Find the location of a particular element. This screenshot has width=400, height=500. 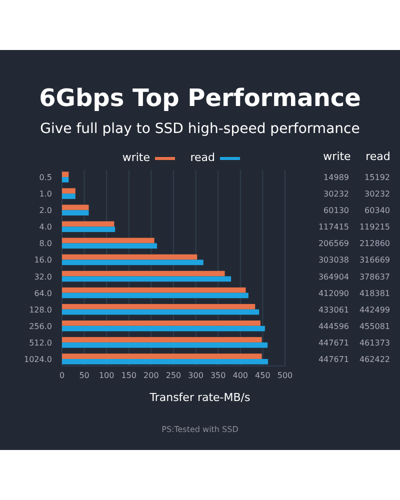

text: 433061 is located at coordinates (333, 309).